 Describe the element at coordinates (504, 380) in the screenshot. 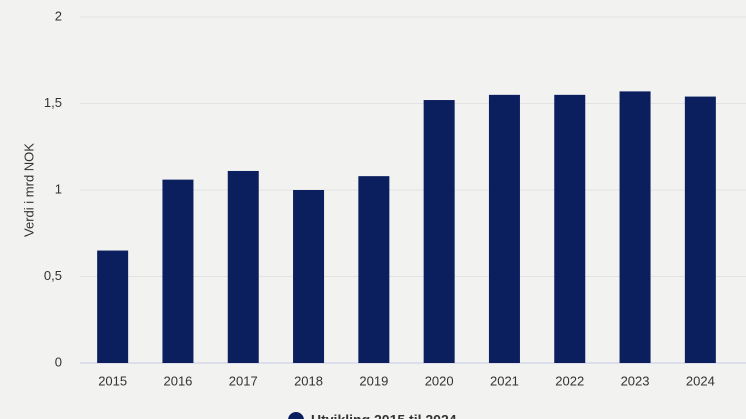

I see `x-tick-label: 2021` at that location.